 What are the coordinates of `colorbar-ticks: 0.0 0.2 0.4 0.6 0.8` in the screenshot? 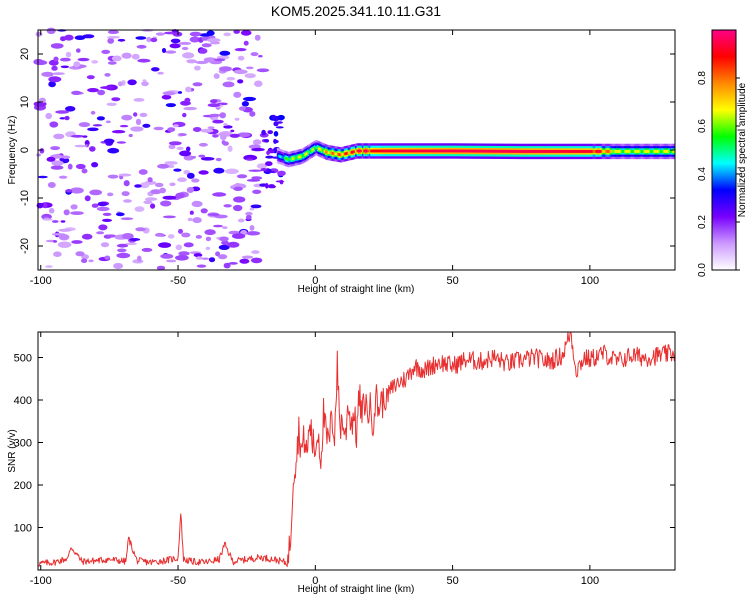 It's located at (718, 174).